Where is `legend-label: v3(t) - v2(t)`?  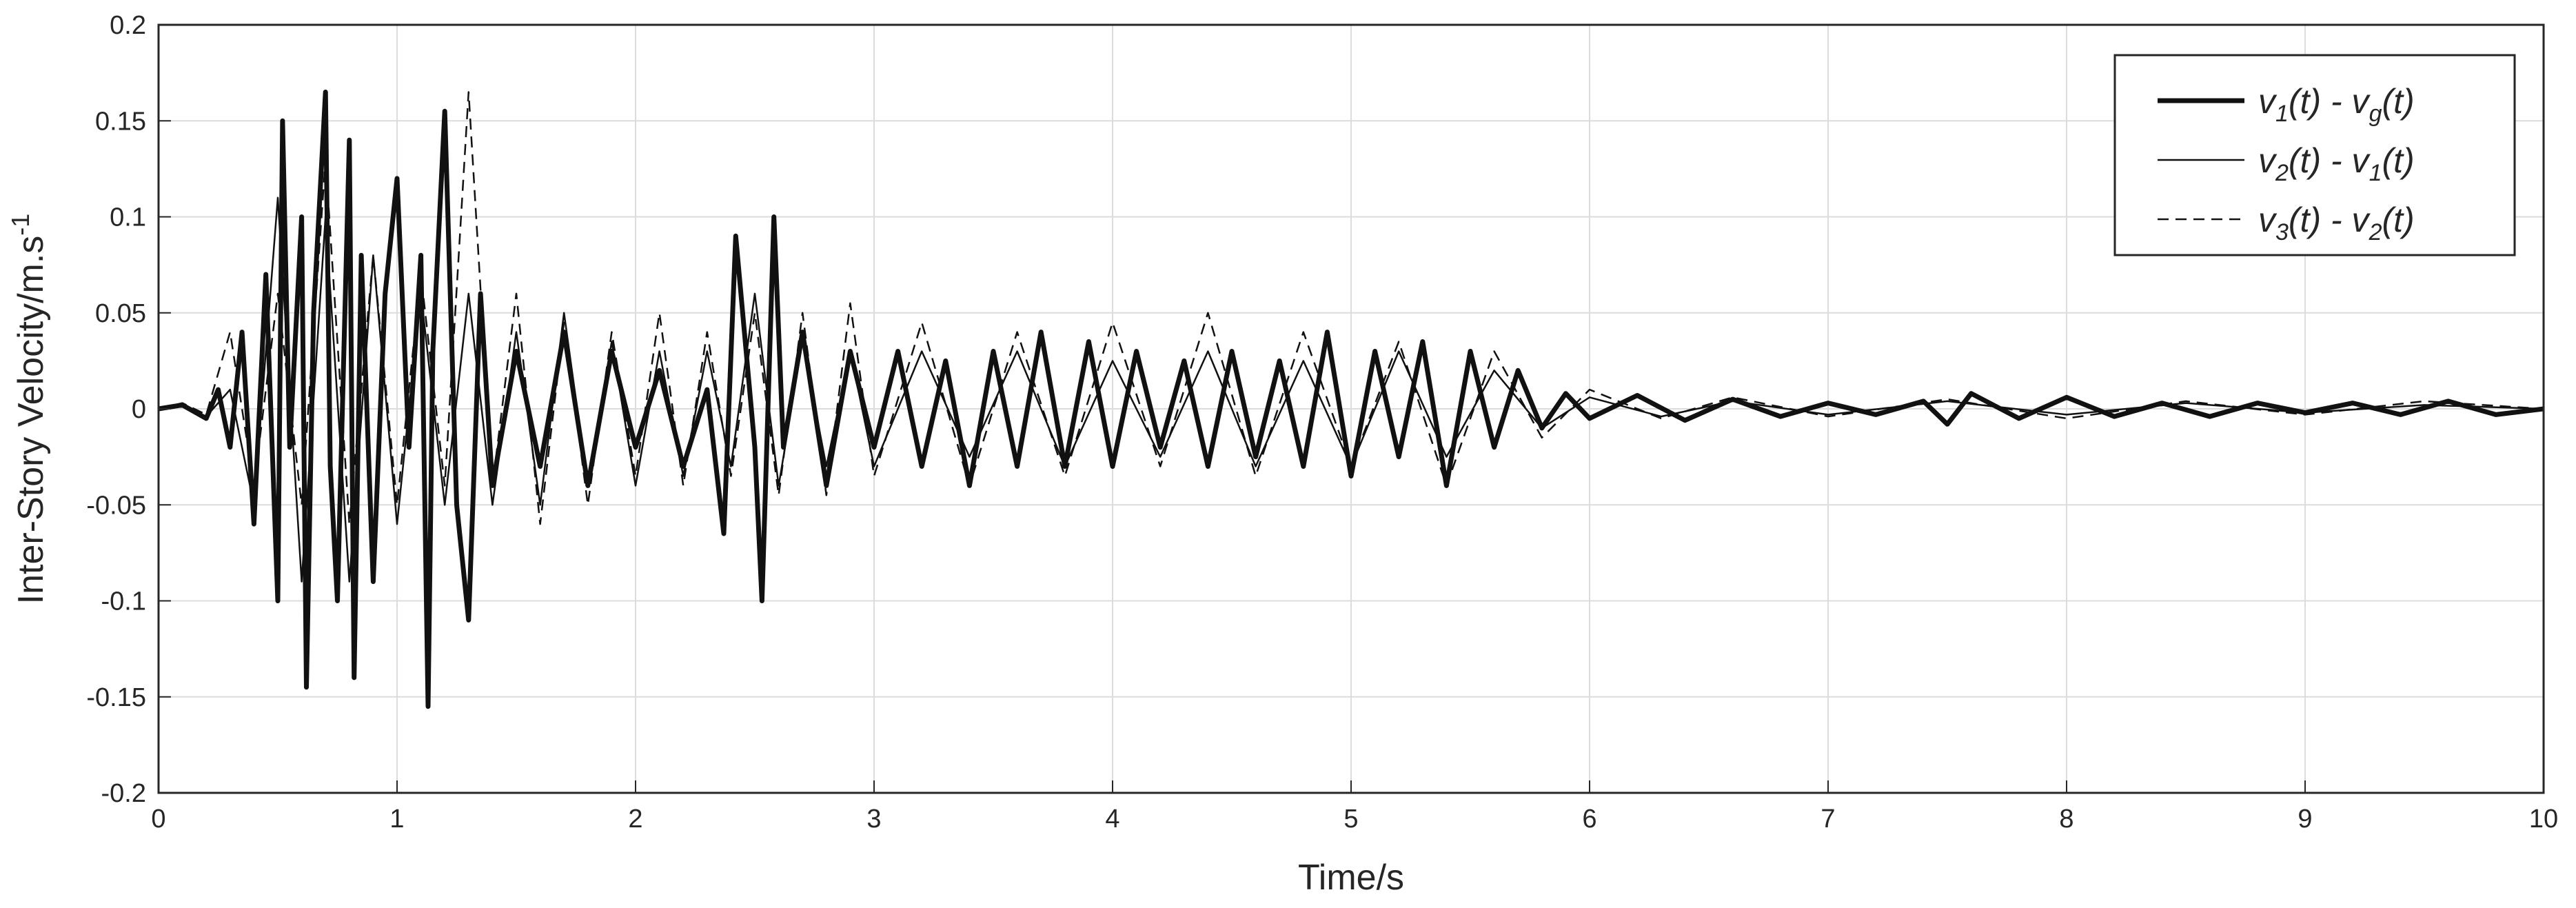 legend-label: v3(t) - v2(t) is located at coordinates (2336, 223).